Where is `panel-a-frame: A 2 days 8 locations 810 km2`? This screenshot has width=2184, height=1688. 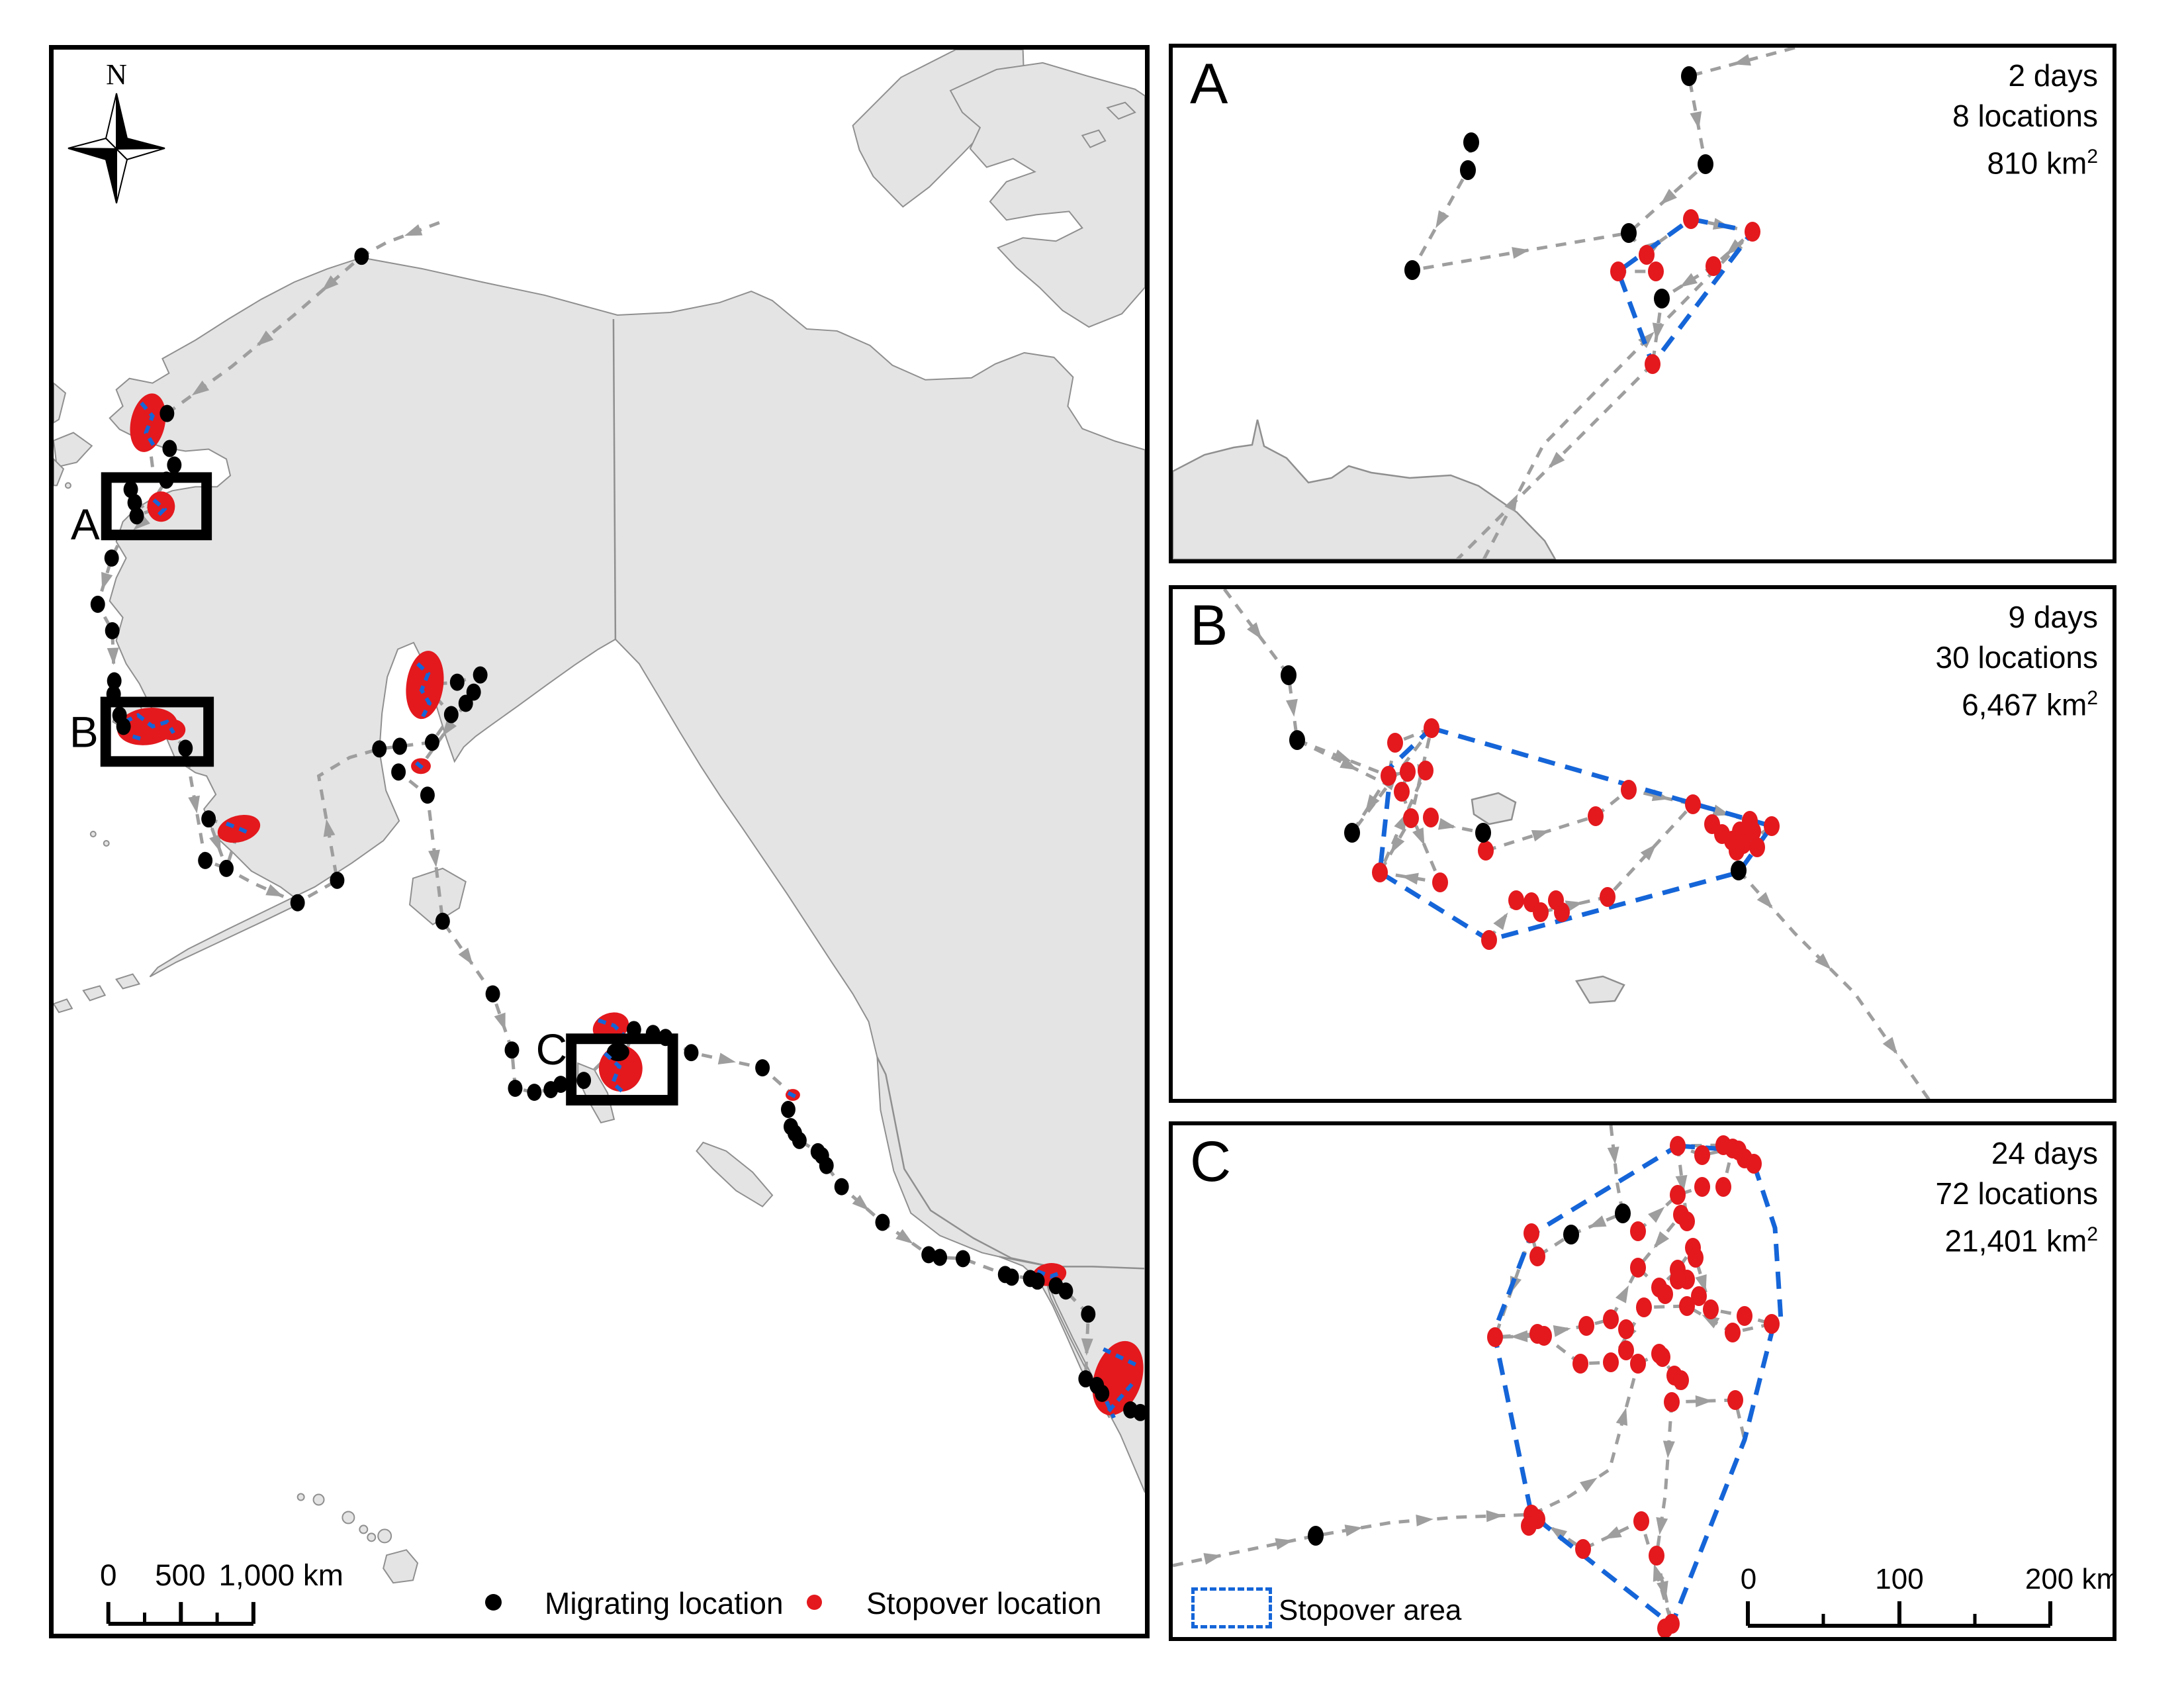
panel-a-frame: A 2 days 8 locations 810 km2 is located at coordinates (1642, 303).